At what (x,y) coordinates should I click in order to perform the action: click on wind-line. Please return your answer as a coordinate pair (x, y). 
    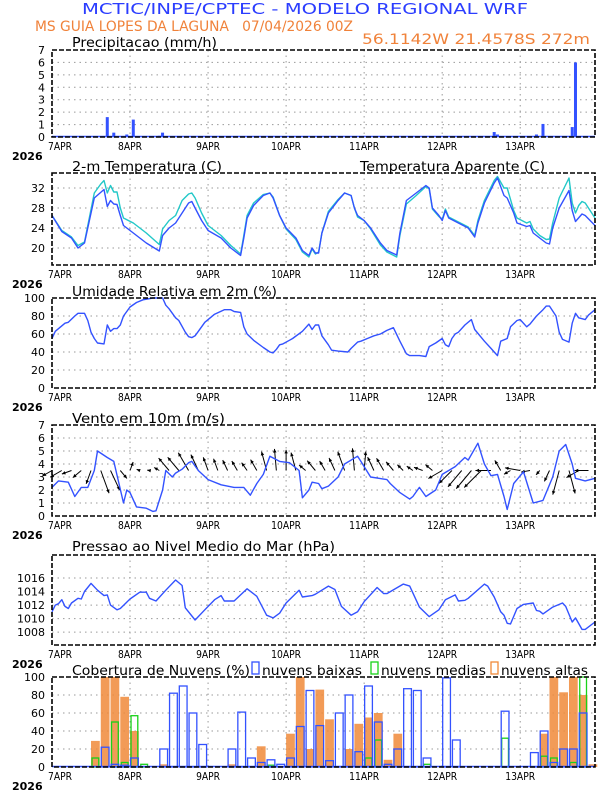
    Looking at the image, I should click on (323, 477).